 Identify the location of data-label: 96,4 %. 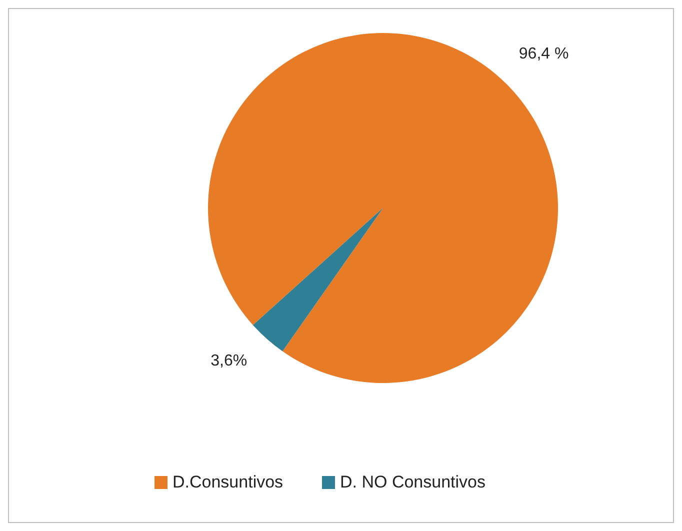
(543, 54).